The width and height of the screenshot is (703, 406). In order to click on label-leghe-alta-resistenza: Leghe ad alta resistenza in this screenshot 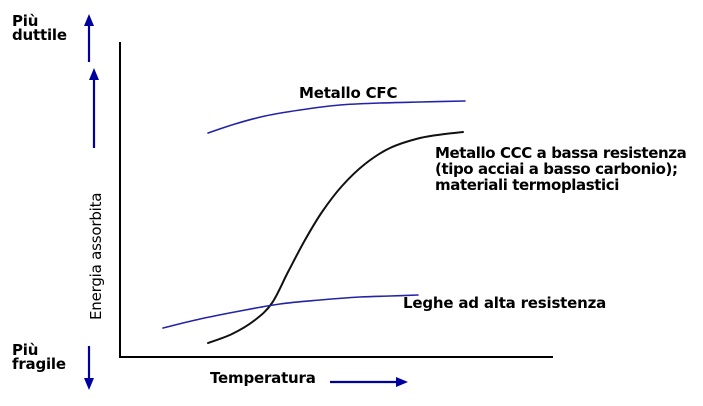, I will do `click(505, 303)`.